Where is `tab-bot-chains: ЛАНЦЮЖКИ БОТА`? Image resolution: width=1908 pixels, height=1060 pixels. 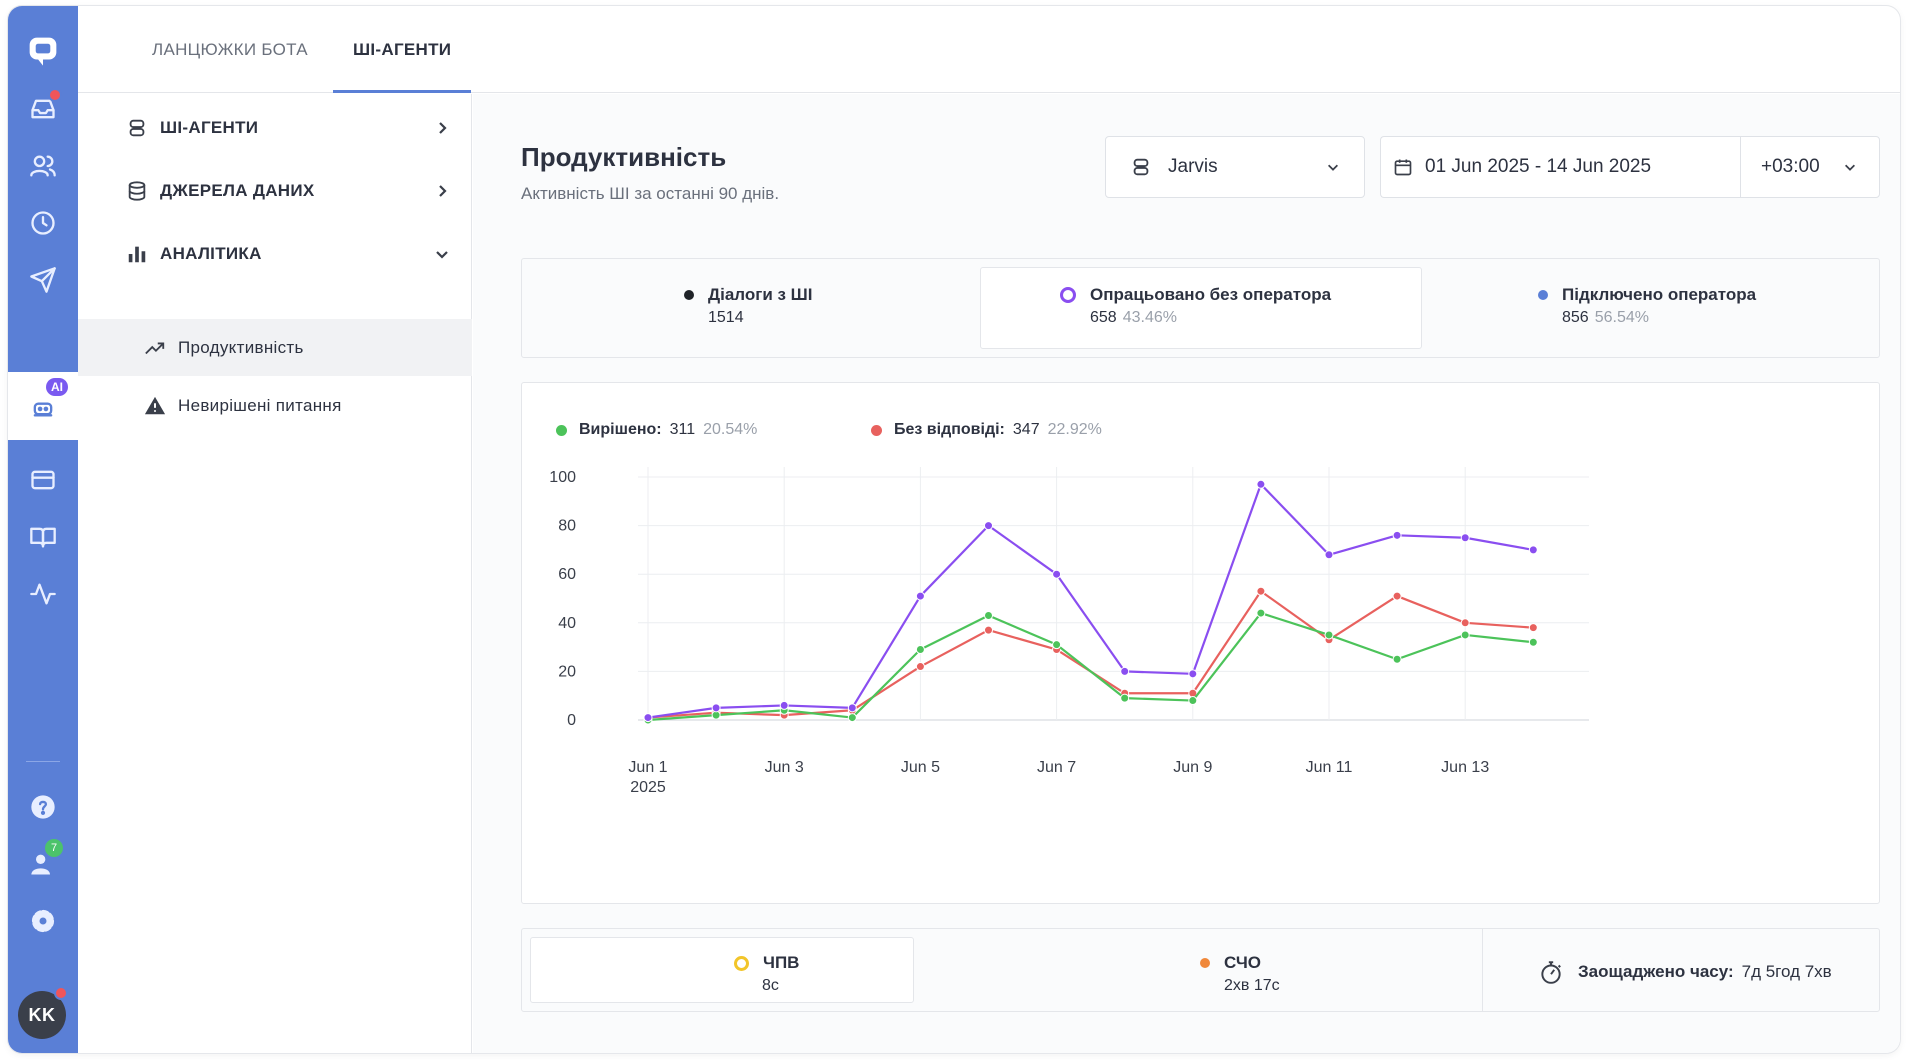 tab-bot-chains: ЛАНЦЮЖКИ БОТА is located at coordinates (230, 49).